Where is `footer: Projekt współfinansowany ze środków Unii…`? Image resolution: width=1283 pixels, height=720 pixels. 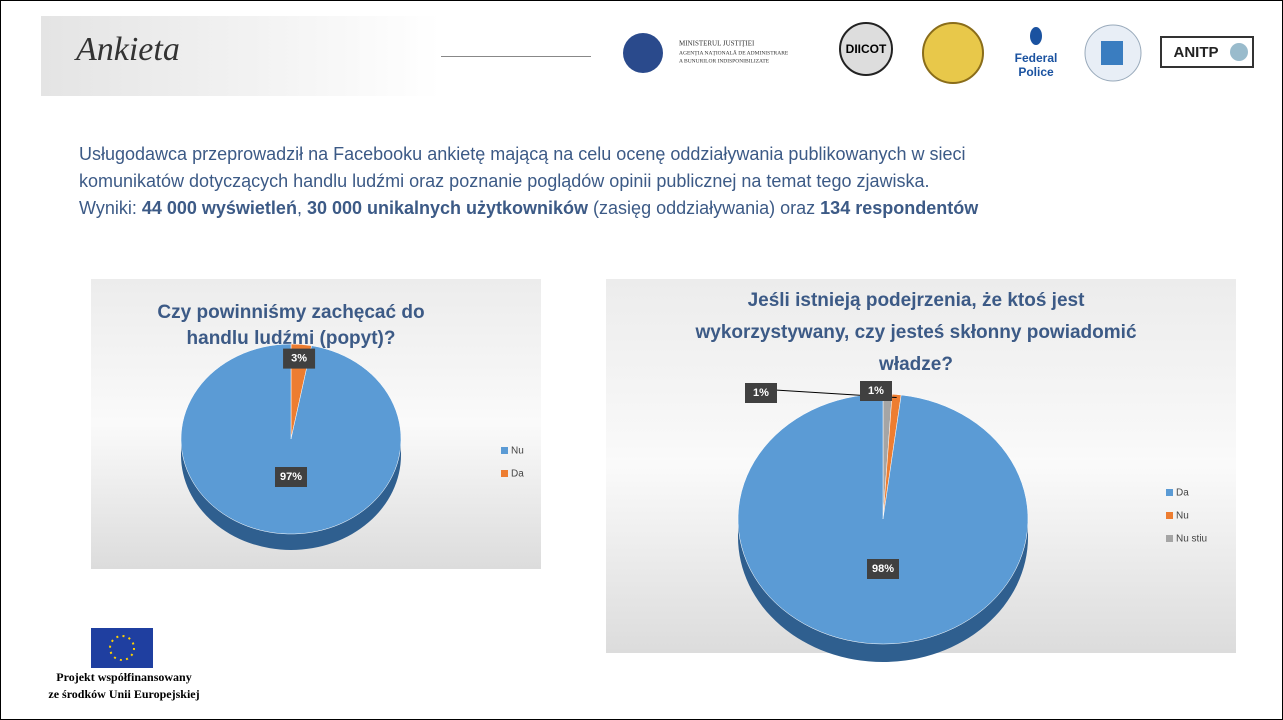
footer: Projekt współfinansowany ze środków Unii… is located at coordinates (124, 686).